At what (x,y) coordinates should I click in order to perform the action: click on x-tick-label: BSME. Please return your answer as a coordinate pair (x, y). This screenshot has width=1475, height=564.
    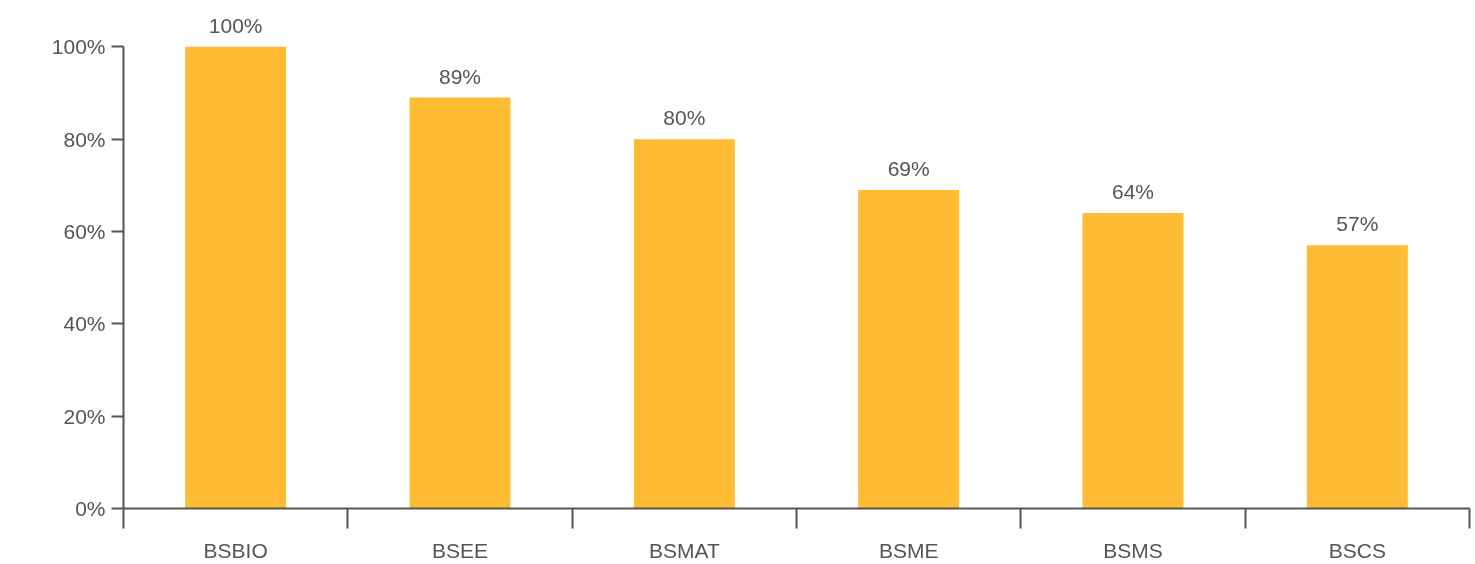
    Looking at the image, I should click on (908, 550).